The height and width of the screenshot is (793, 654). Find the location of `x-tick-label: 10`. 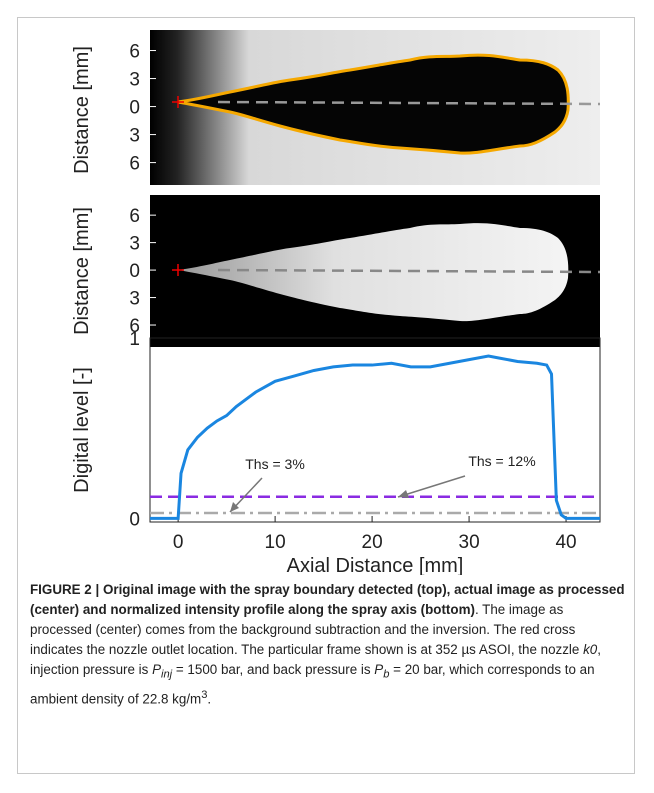

x-tick-label: 10 is located at coordinates (275, 542).